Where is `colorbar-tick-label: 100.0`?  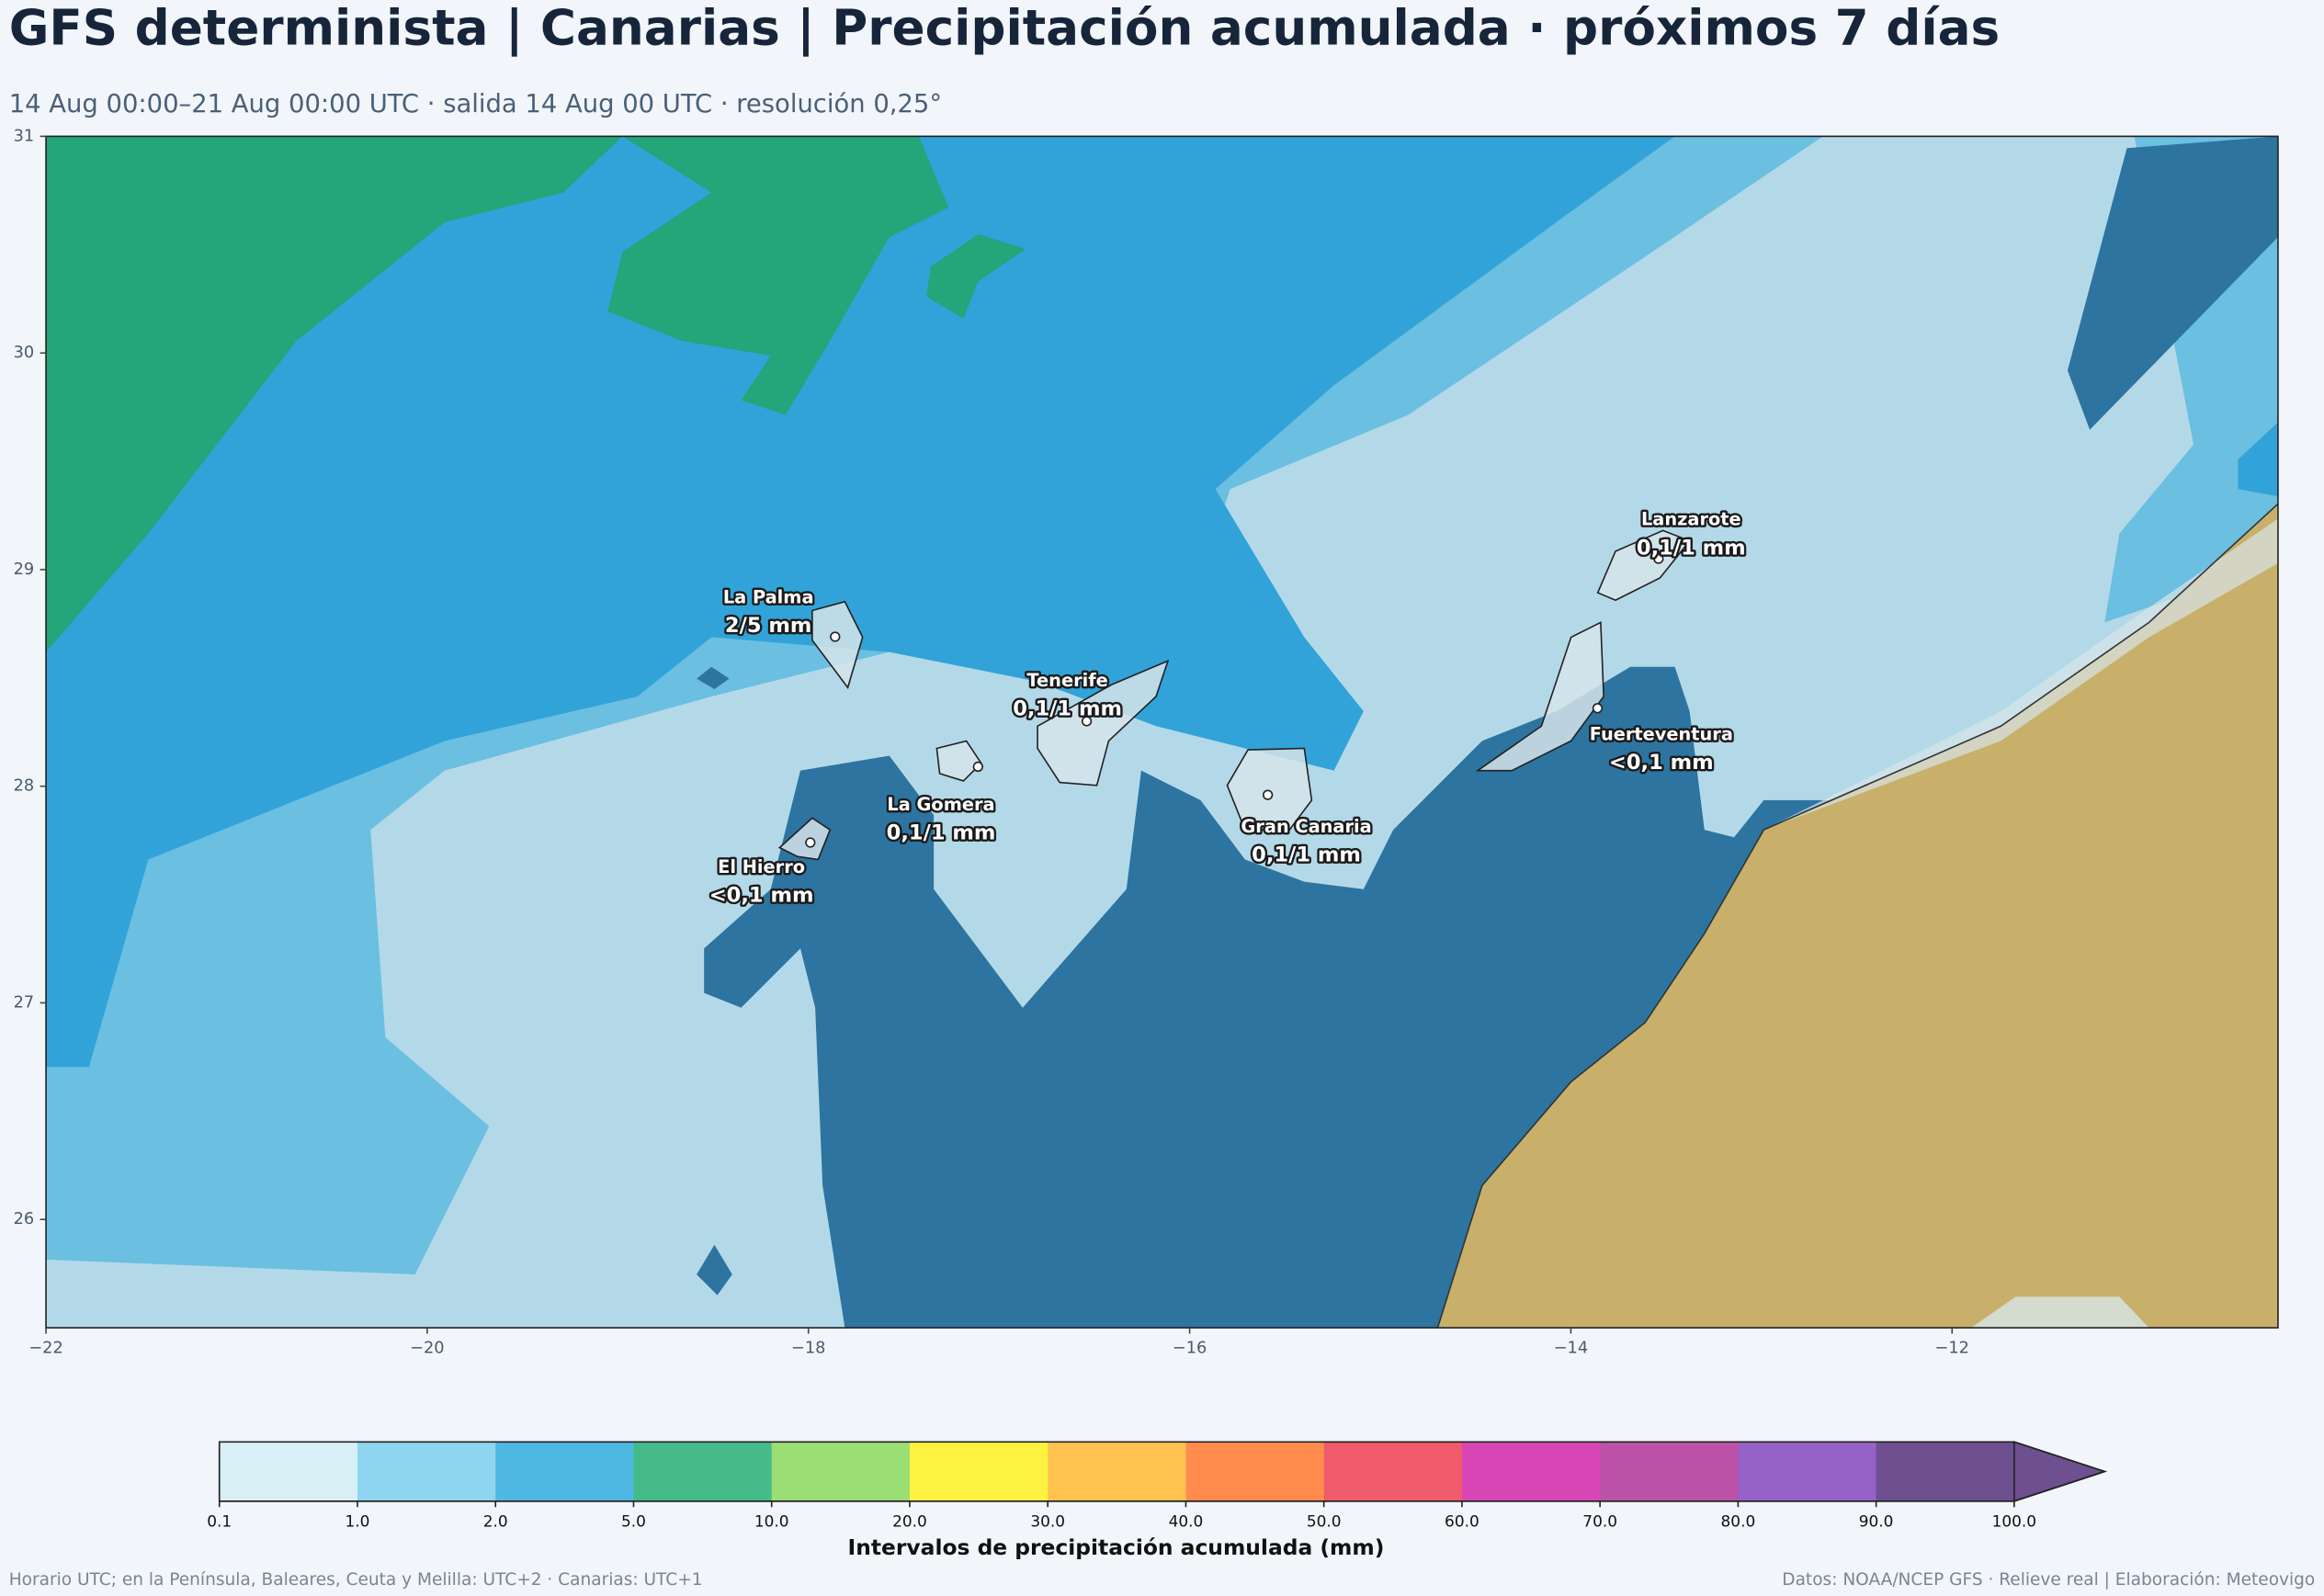
colorbar-tick-label: 100.0 is located at coordinates (2014, 1520).